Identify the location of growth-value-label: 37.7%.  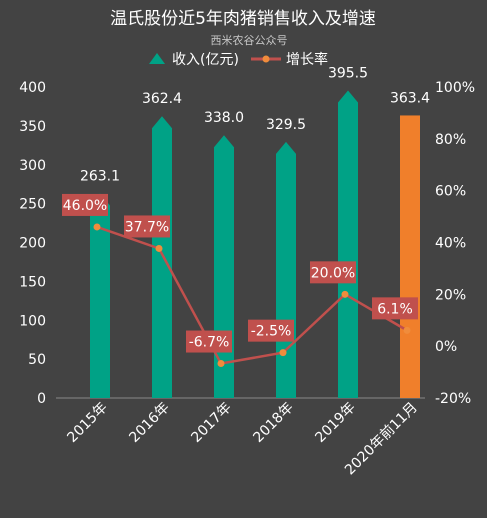
(147, 227).